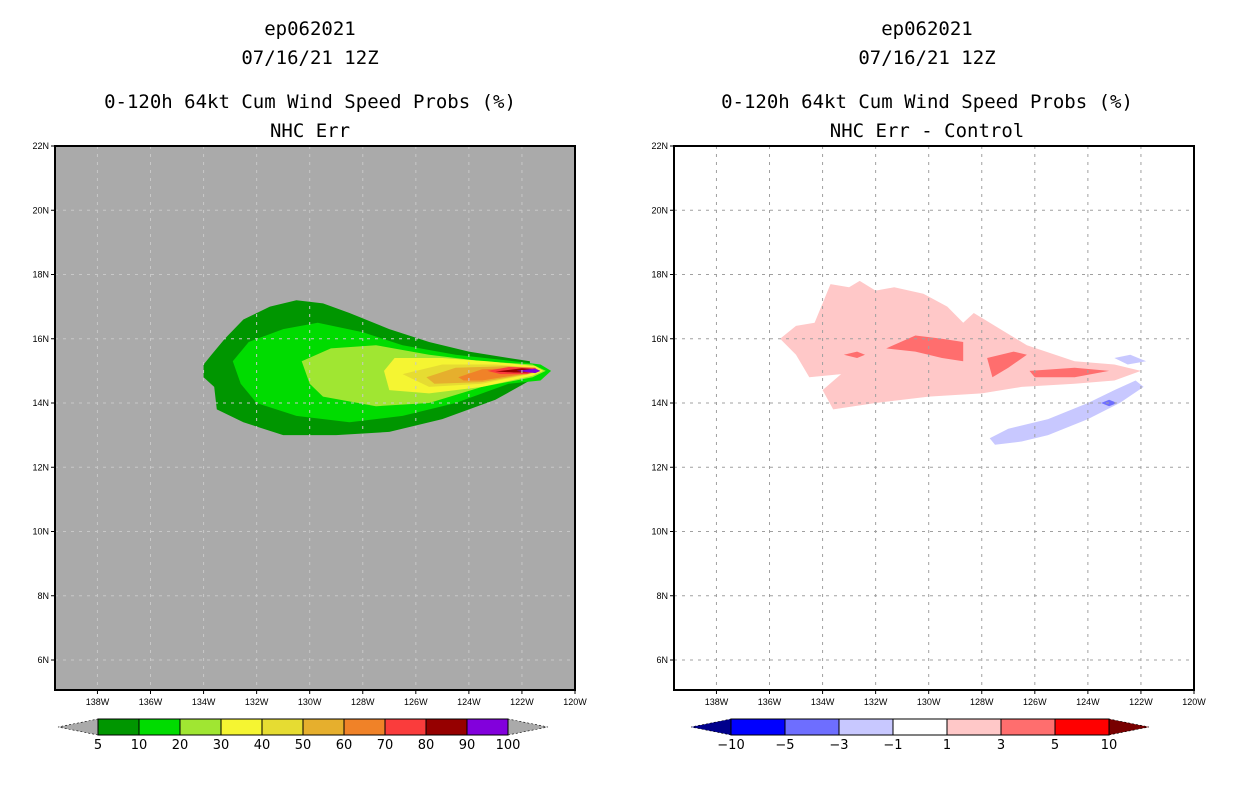  I want to click on colorbar-label: −5, so click(784, 745).